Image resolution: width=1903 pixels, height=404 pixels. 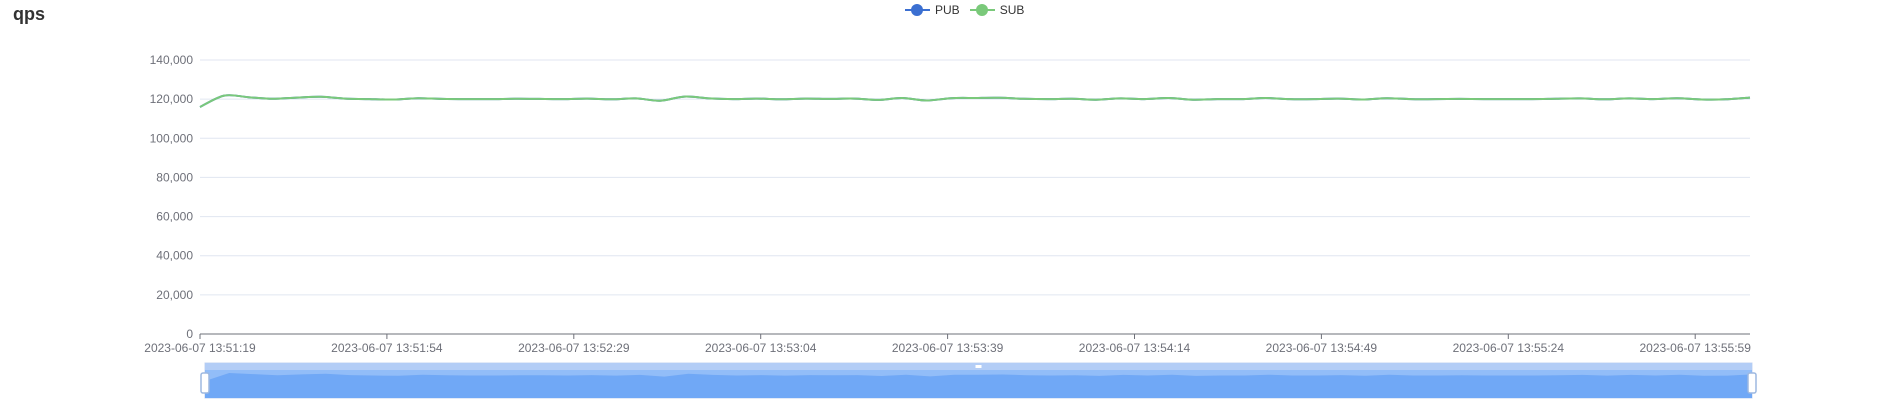 I want to click on y-tick-label: 20,000, so click(x=174, y=295).